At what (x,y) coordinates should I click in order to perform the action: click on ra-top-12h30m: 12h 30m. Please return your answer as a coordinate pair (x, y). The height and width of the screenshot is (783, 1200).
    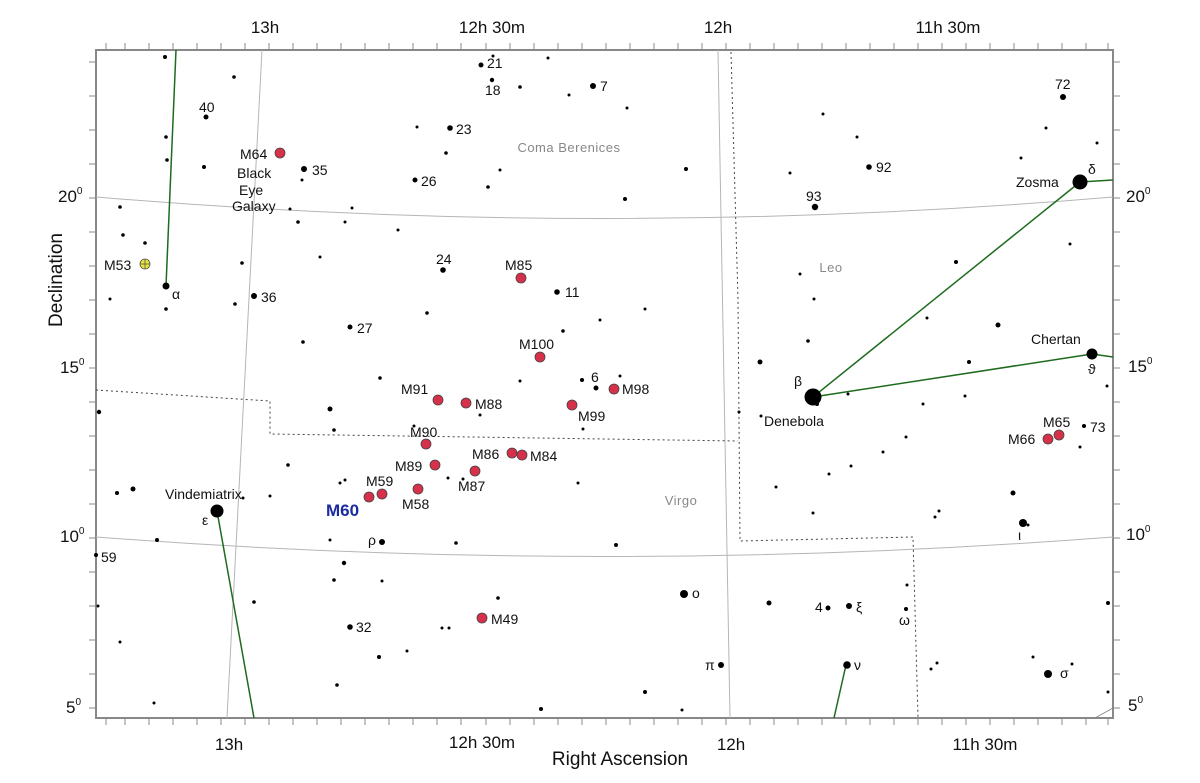
    Looking at the image, I should click on (492, 27).